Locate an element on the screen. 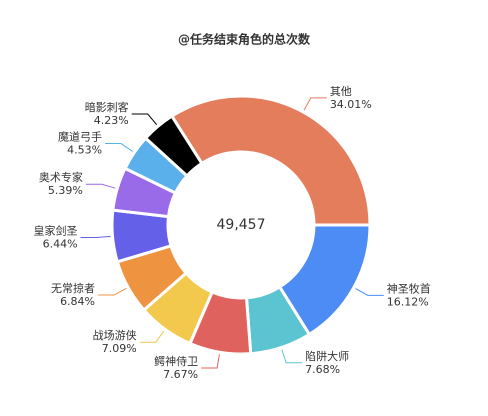 The image size is (488, 416). slice-value-label: 4.53% is located at coordinates (84, 150).